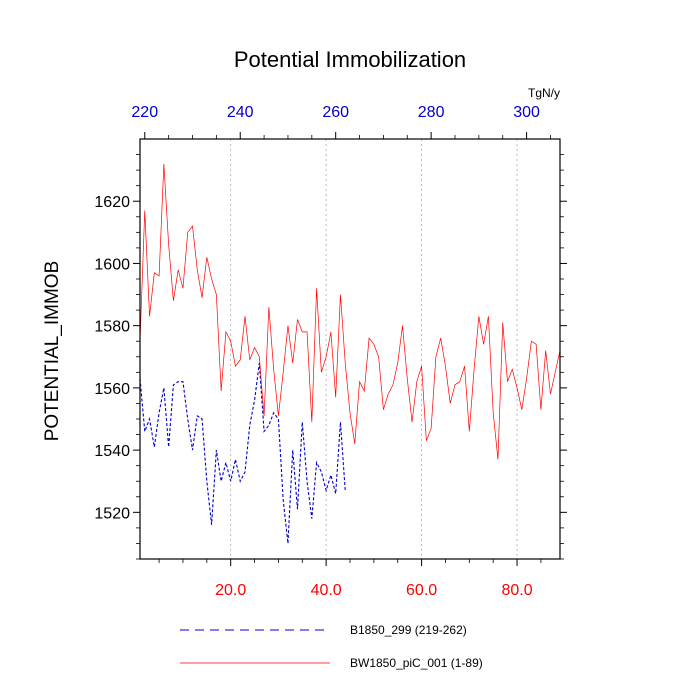 Image resolution: width=700 pixels, height=700 pixels. What do you see at coordinates (112, 513) in the screenshot?
I see `y-tick-label: 1520` at bounding box center [112, 513].